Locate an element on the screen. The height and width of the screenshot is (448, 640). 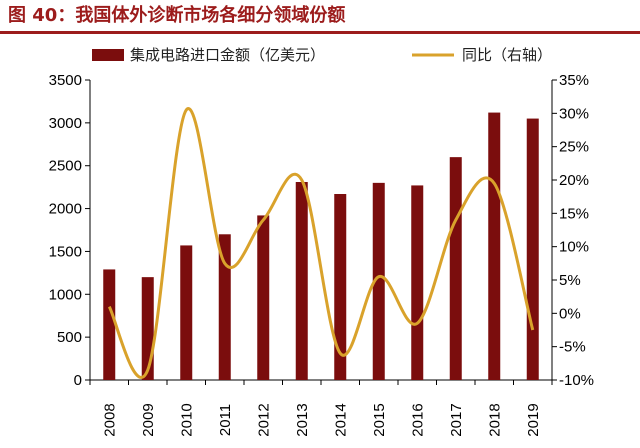
y-left-tick-label: 3000 is located at coordinates (65, 123).